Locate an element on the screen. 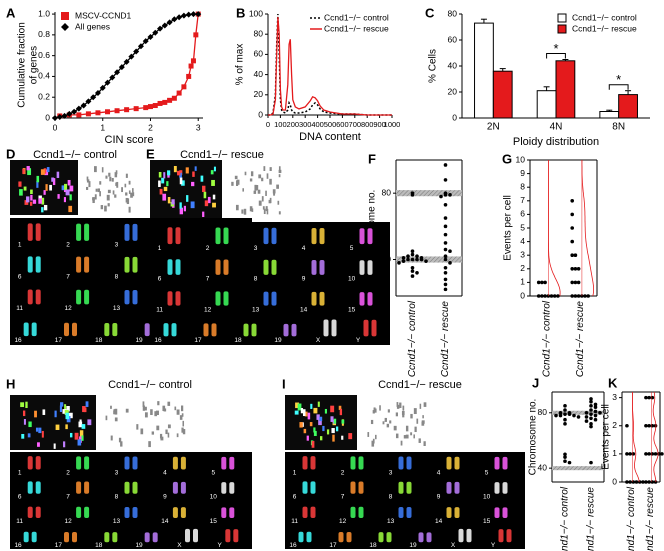 Image resolution: width=664 pixels, height=551 pixels. panel-title: Ccnd1−/− control is located at coordinates (75, 155).